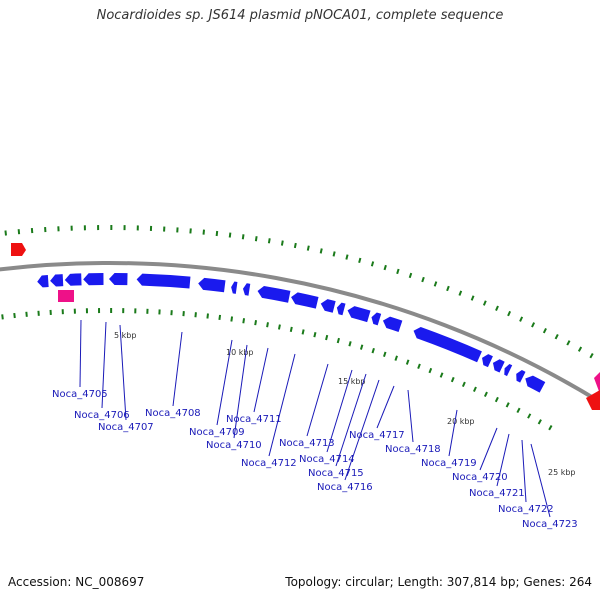 The height and width of the screenshot is (600, 600). What do you see at coordinates (234, 445) in the screenshot?
I see `gene-label: Noca_4710` at bounding box center [234, 445].